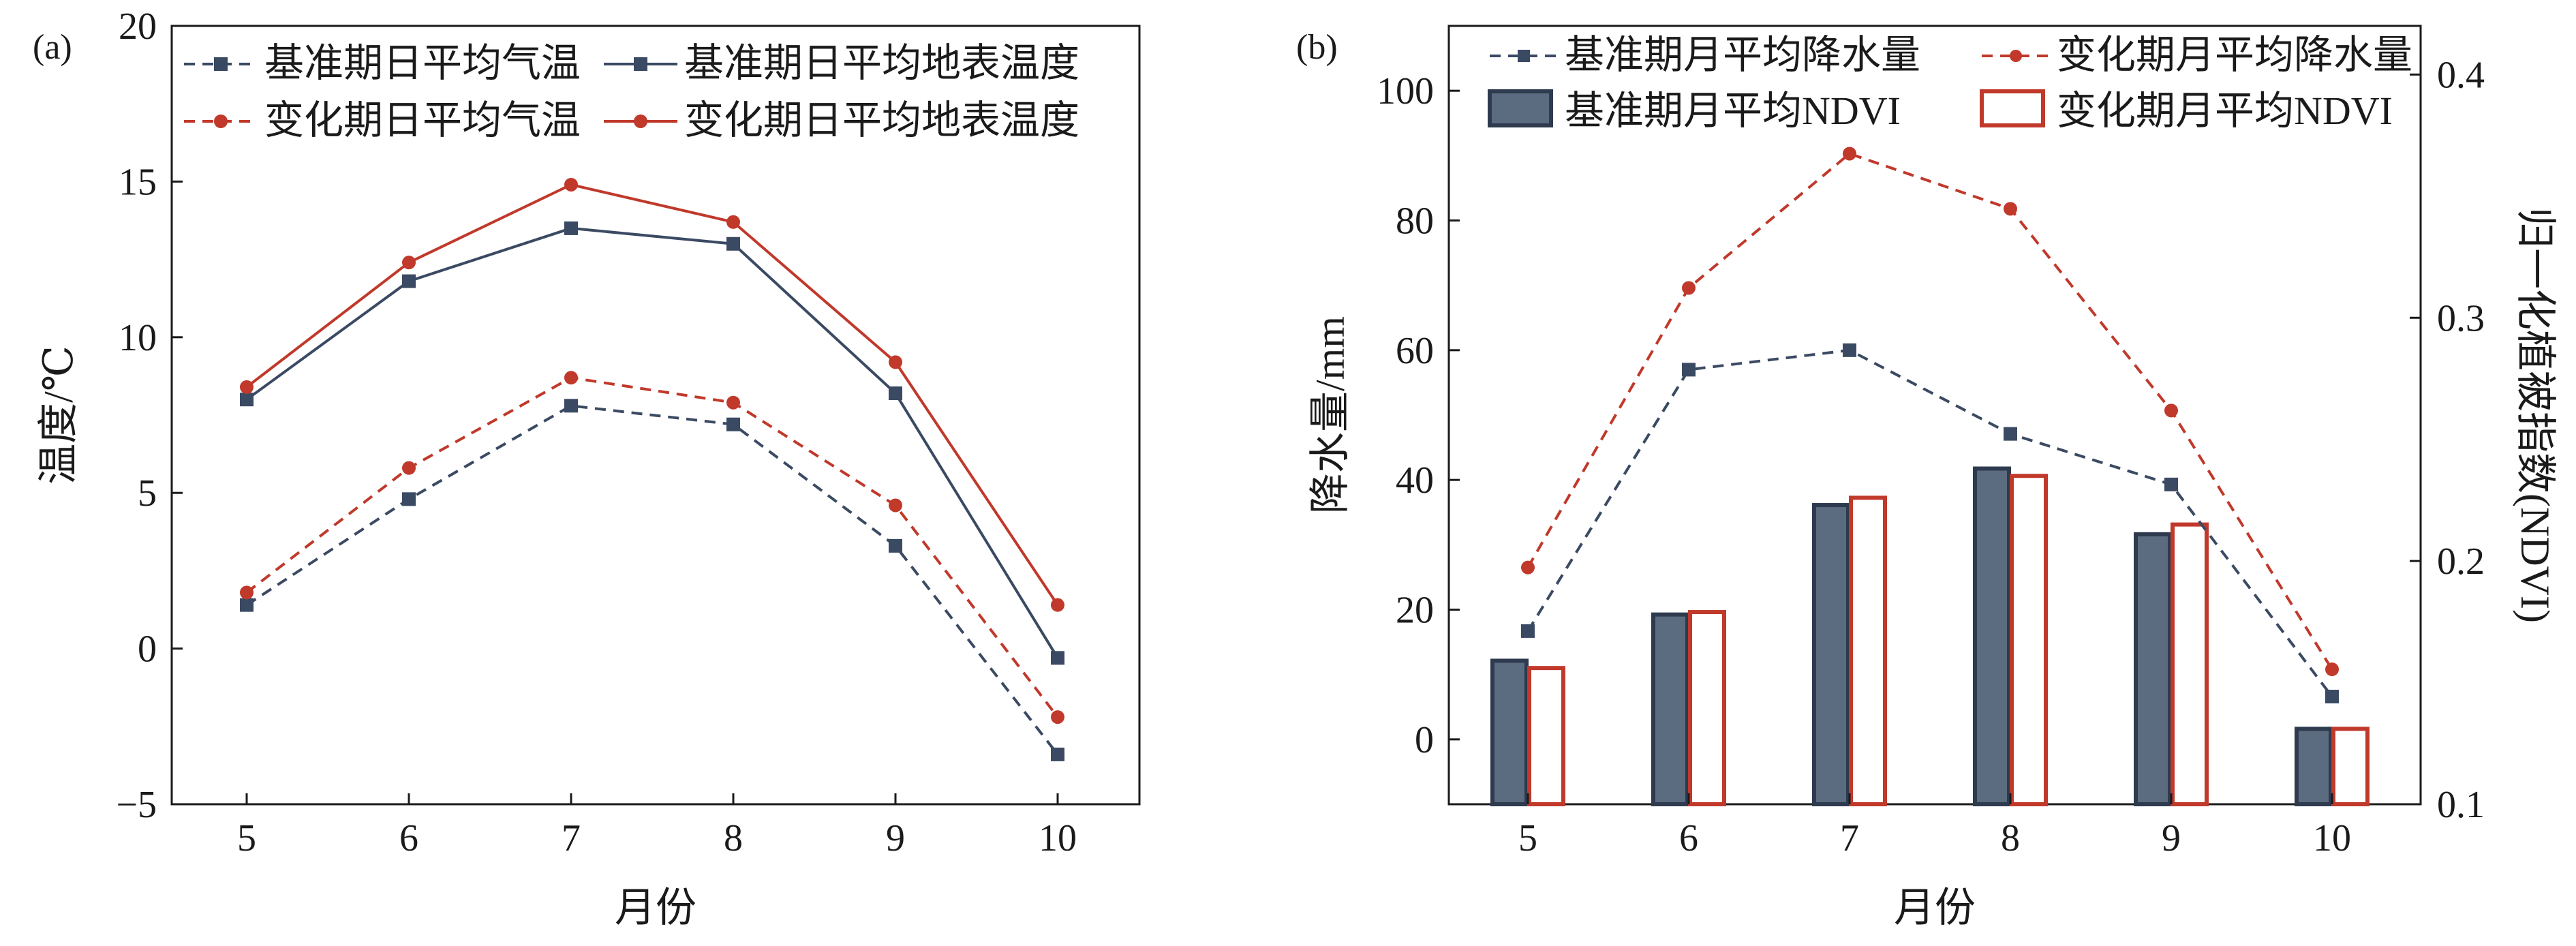 The image size is (2576, 946). What do you see at coordinates (881, 120) in the screenshot?
I see `panel-a-legend-label: 变化期日平均地表温度` at bounding box center [881, 120].